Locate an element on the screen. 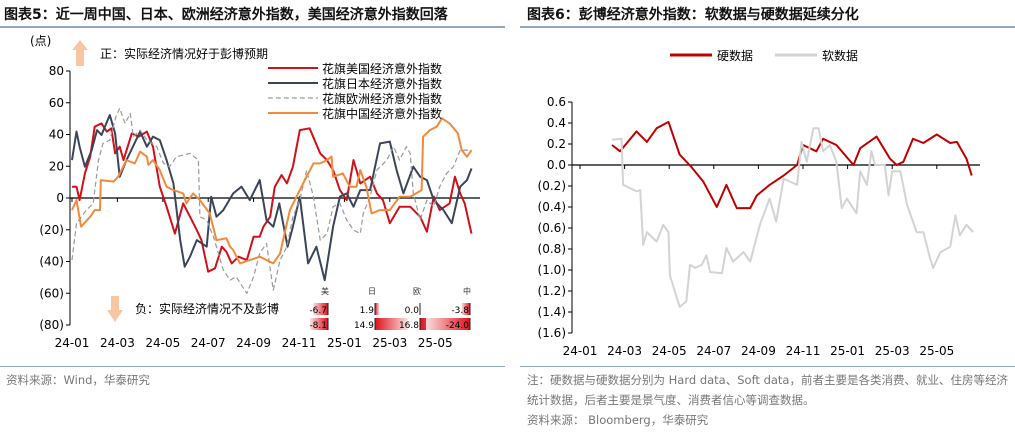  y-tick-label: (60) is located at coordinates (51, 293).